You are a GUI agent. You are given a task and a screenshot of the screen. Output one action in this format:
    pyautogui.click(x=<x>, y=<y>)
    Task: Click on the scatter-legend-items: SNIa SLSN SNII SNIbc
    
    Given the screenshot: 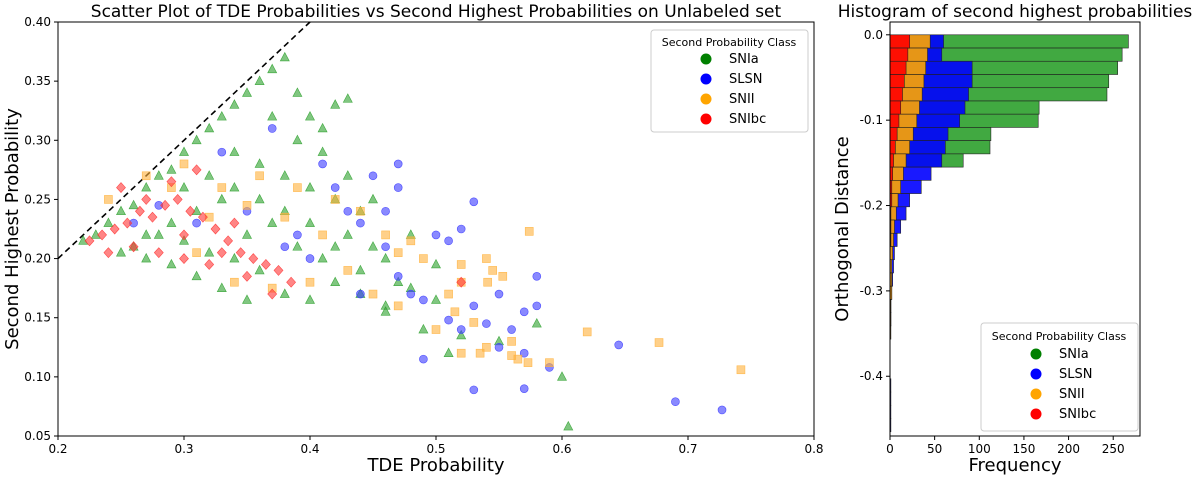 What is the action you would take?
    pyautogui.click(x=733, y=89)
    